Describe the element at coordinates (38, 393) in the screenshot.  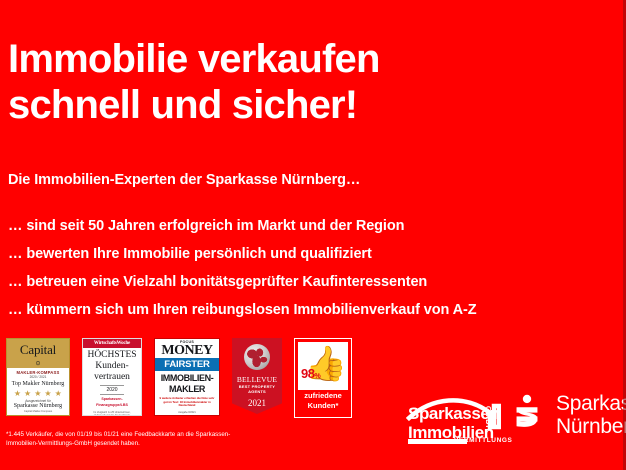
I see `capital-stars-icon: ★ ★ ★ ★ ★` at that location.